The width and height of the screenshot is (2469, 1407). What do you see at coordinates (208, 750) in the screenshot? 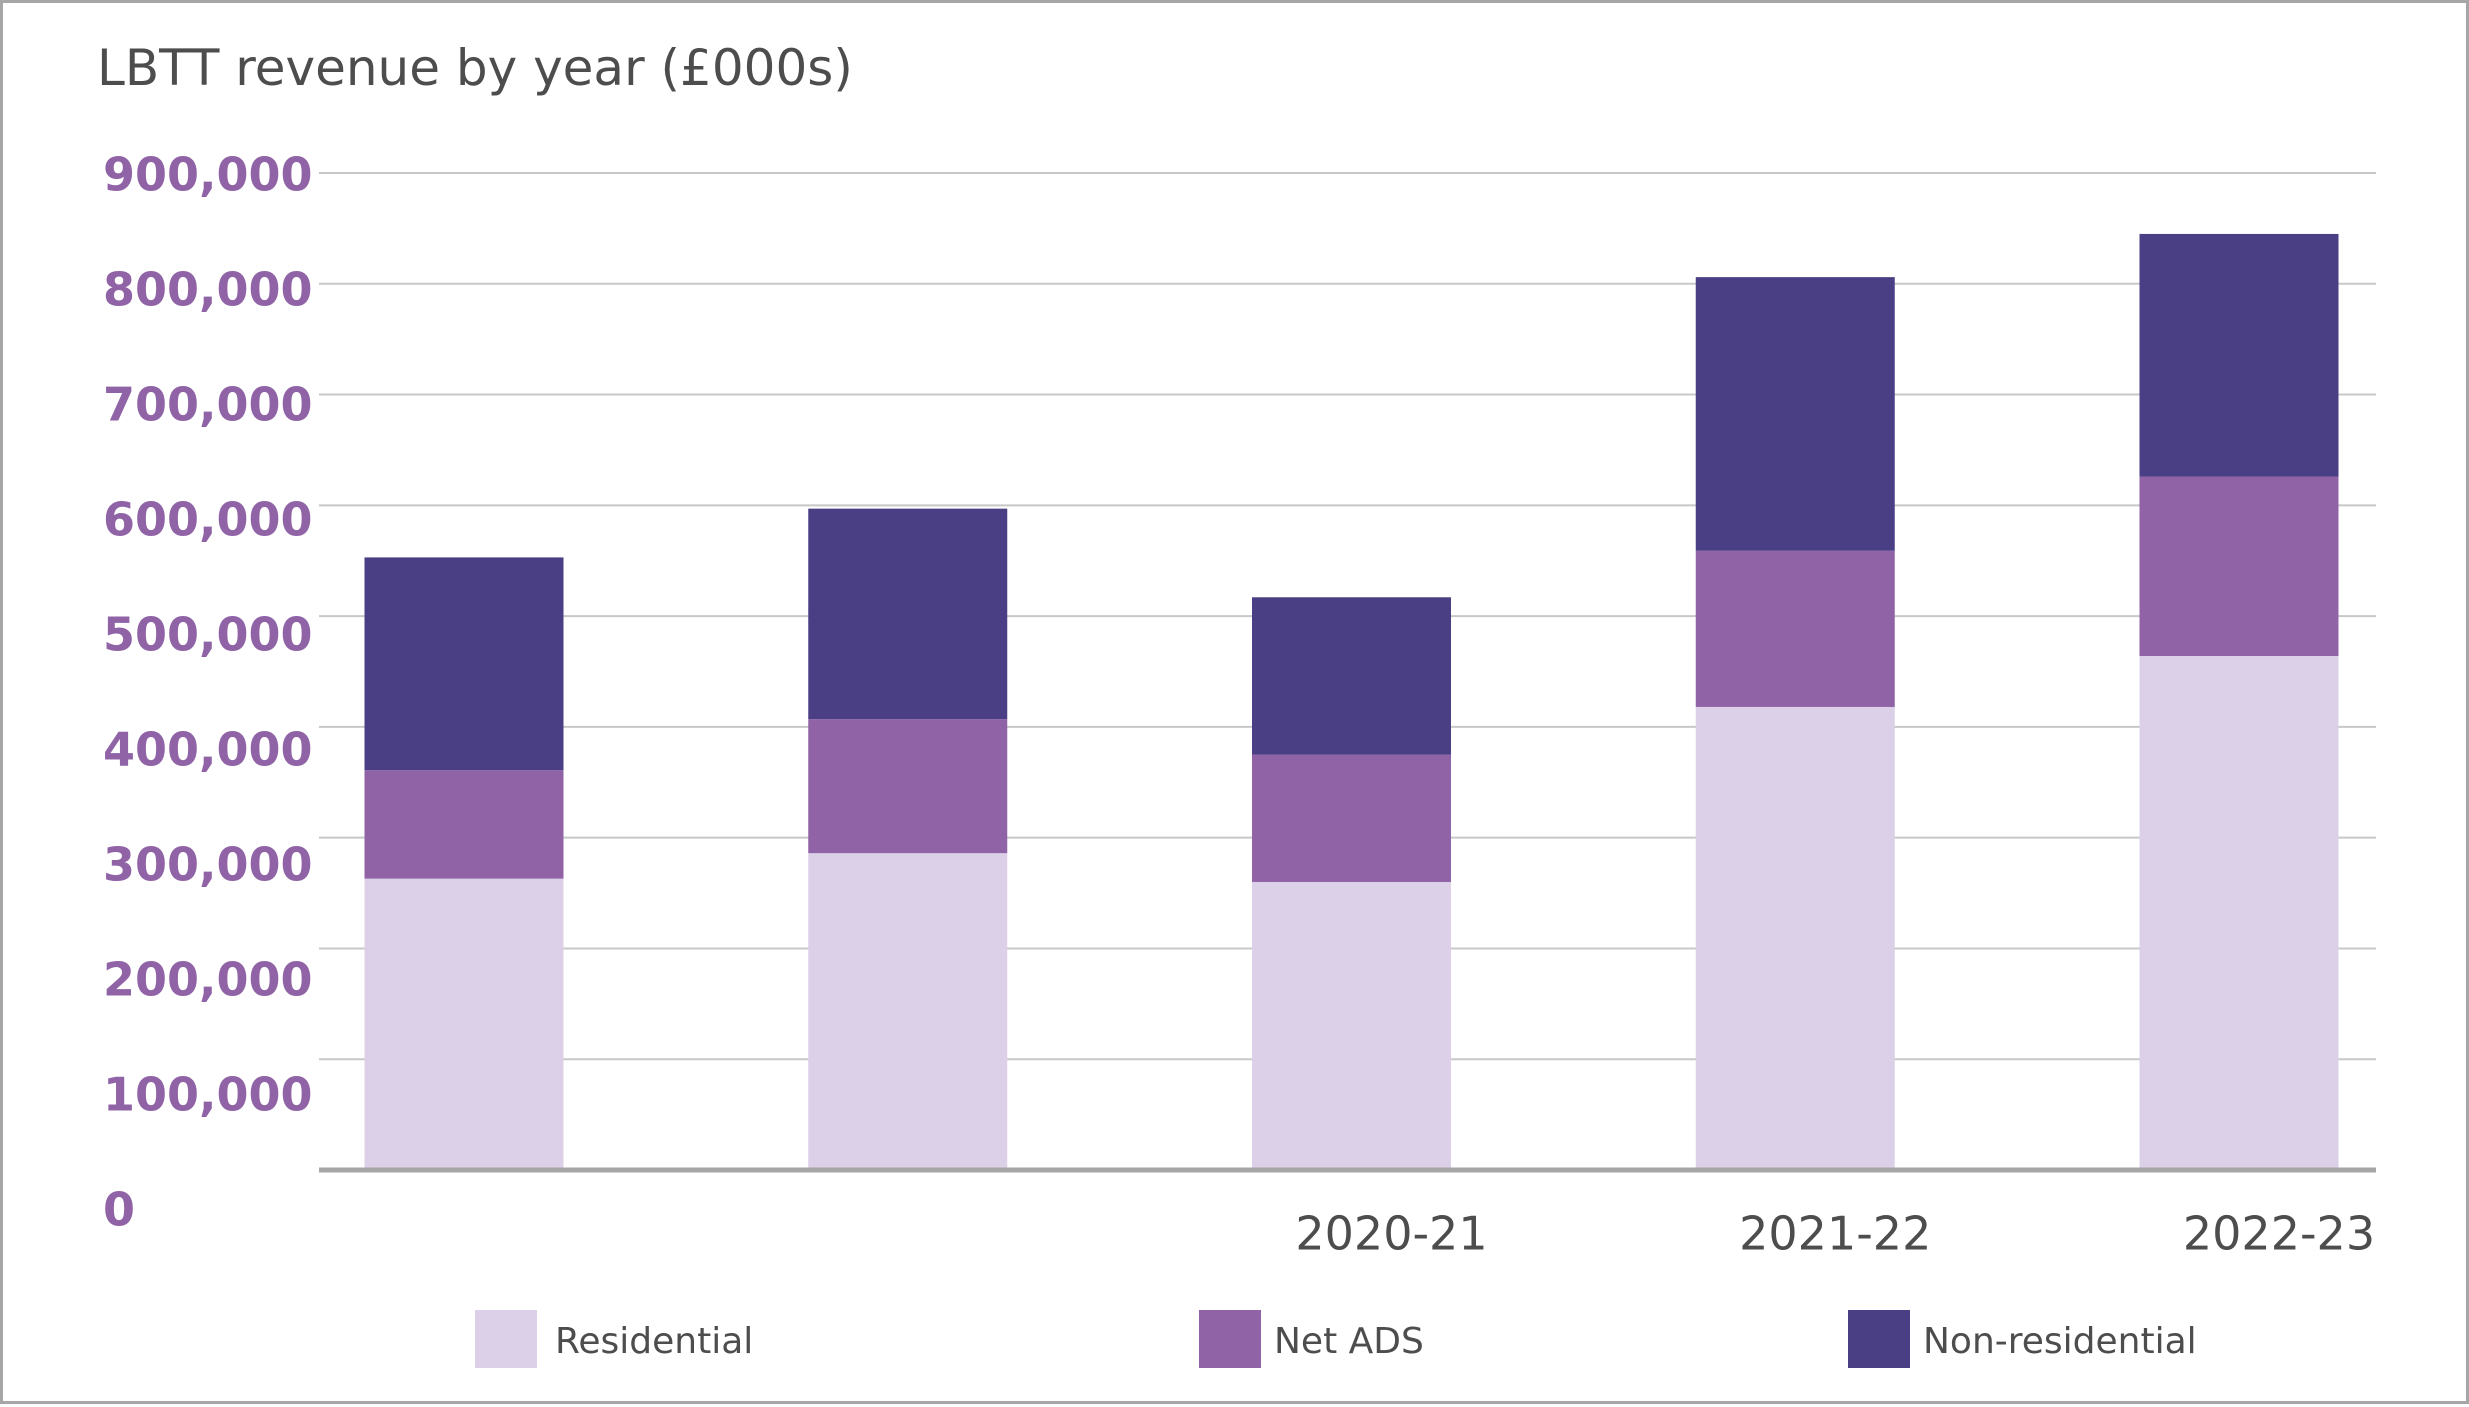
I see `y-tick-label: 400,000` at bounding box center [208, 750].